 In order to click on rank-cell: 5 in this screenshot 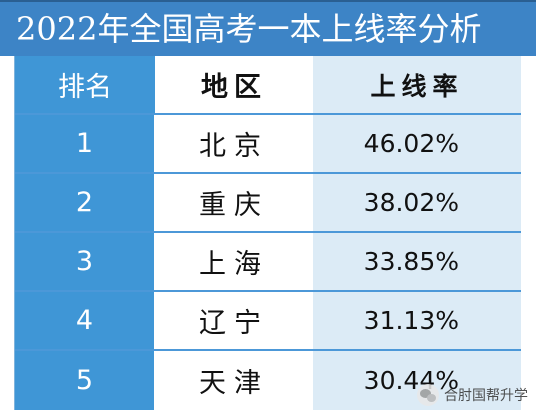, I will do `click(85, 380)`.